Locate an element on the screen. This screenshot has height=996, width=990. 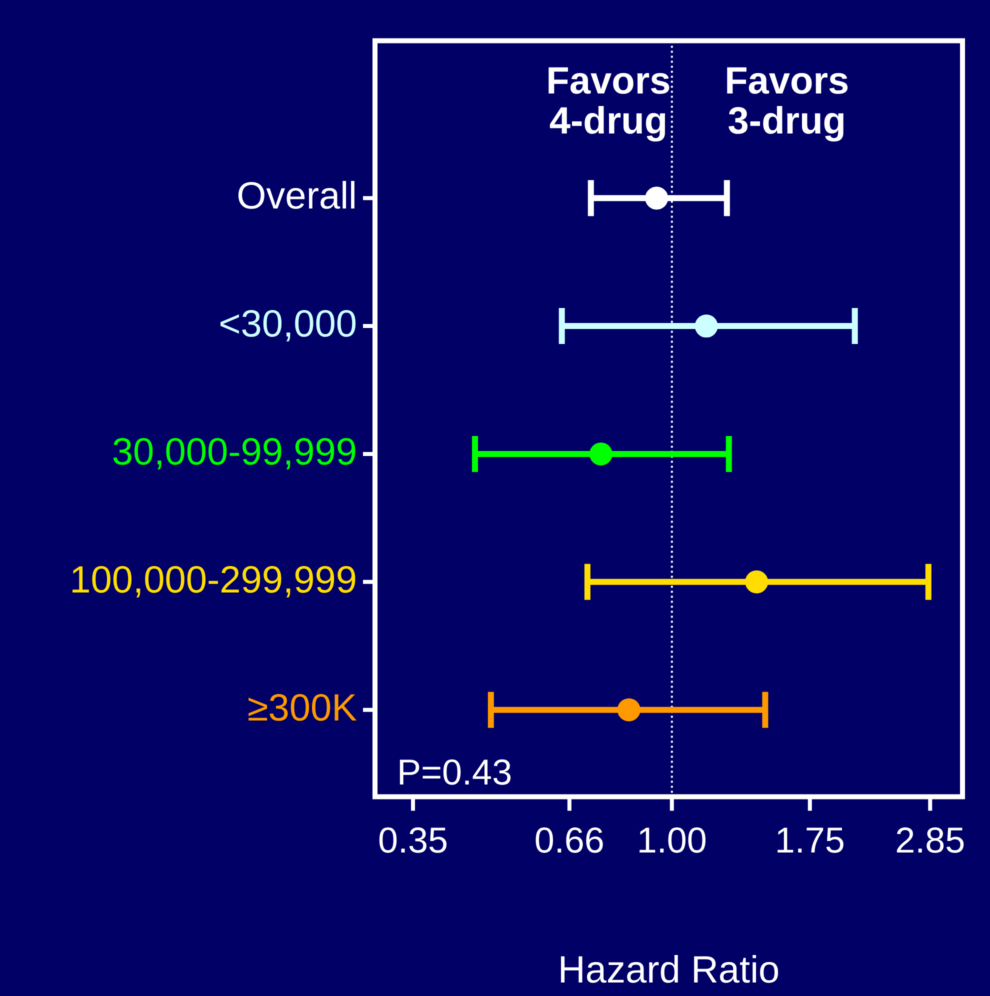
annotation: Favors 4-drug is located at coordinates (608, 101).